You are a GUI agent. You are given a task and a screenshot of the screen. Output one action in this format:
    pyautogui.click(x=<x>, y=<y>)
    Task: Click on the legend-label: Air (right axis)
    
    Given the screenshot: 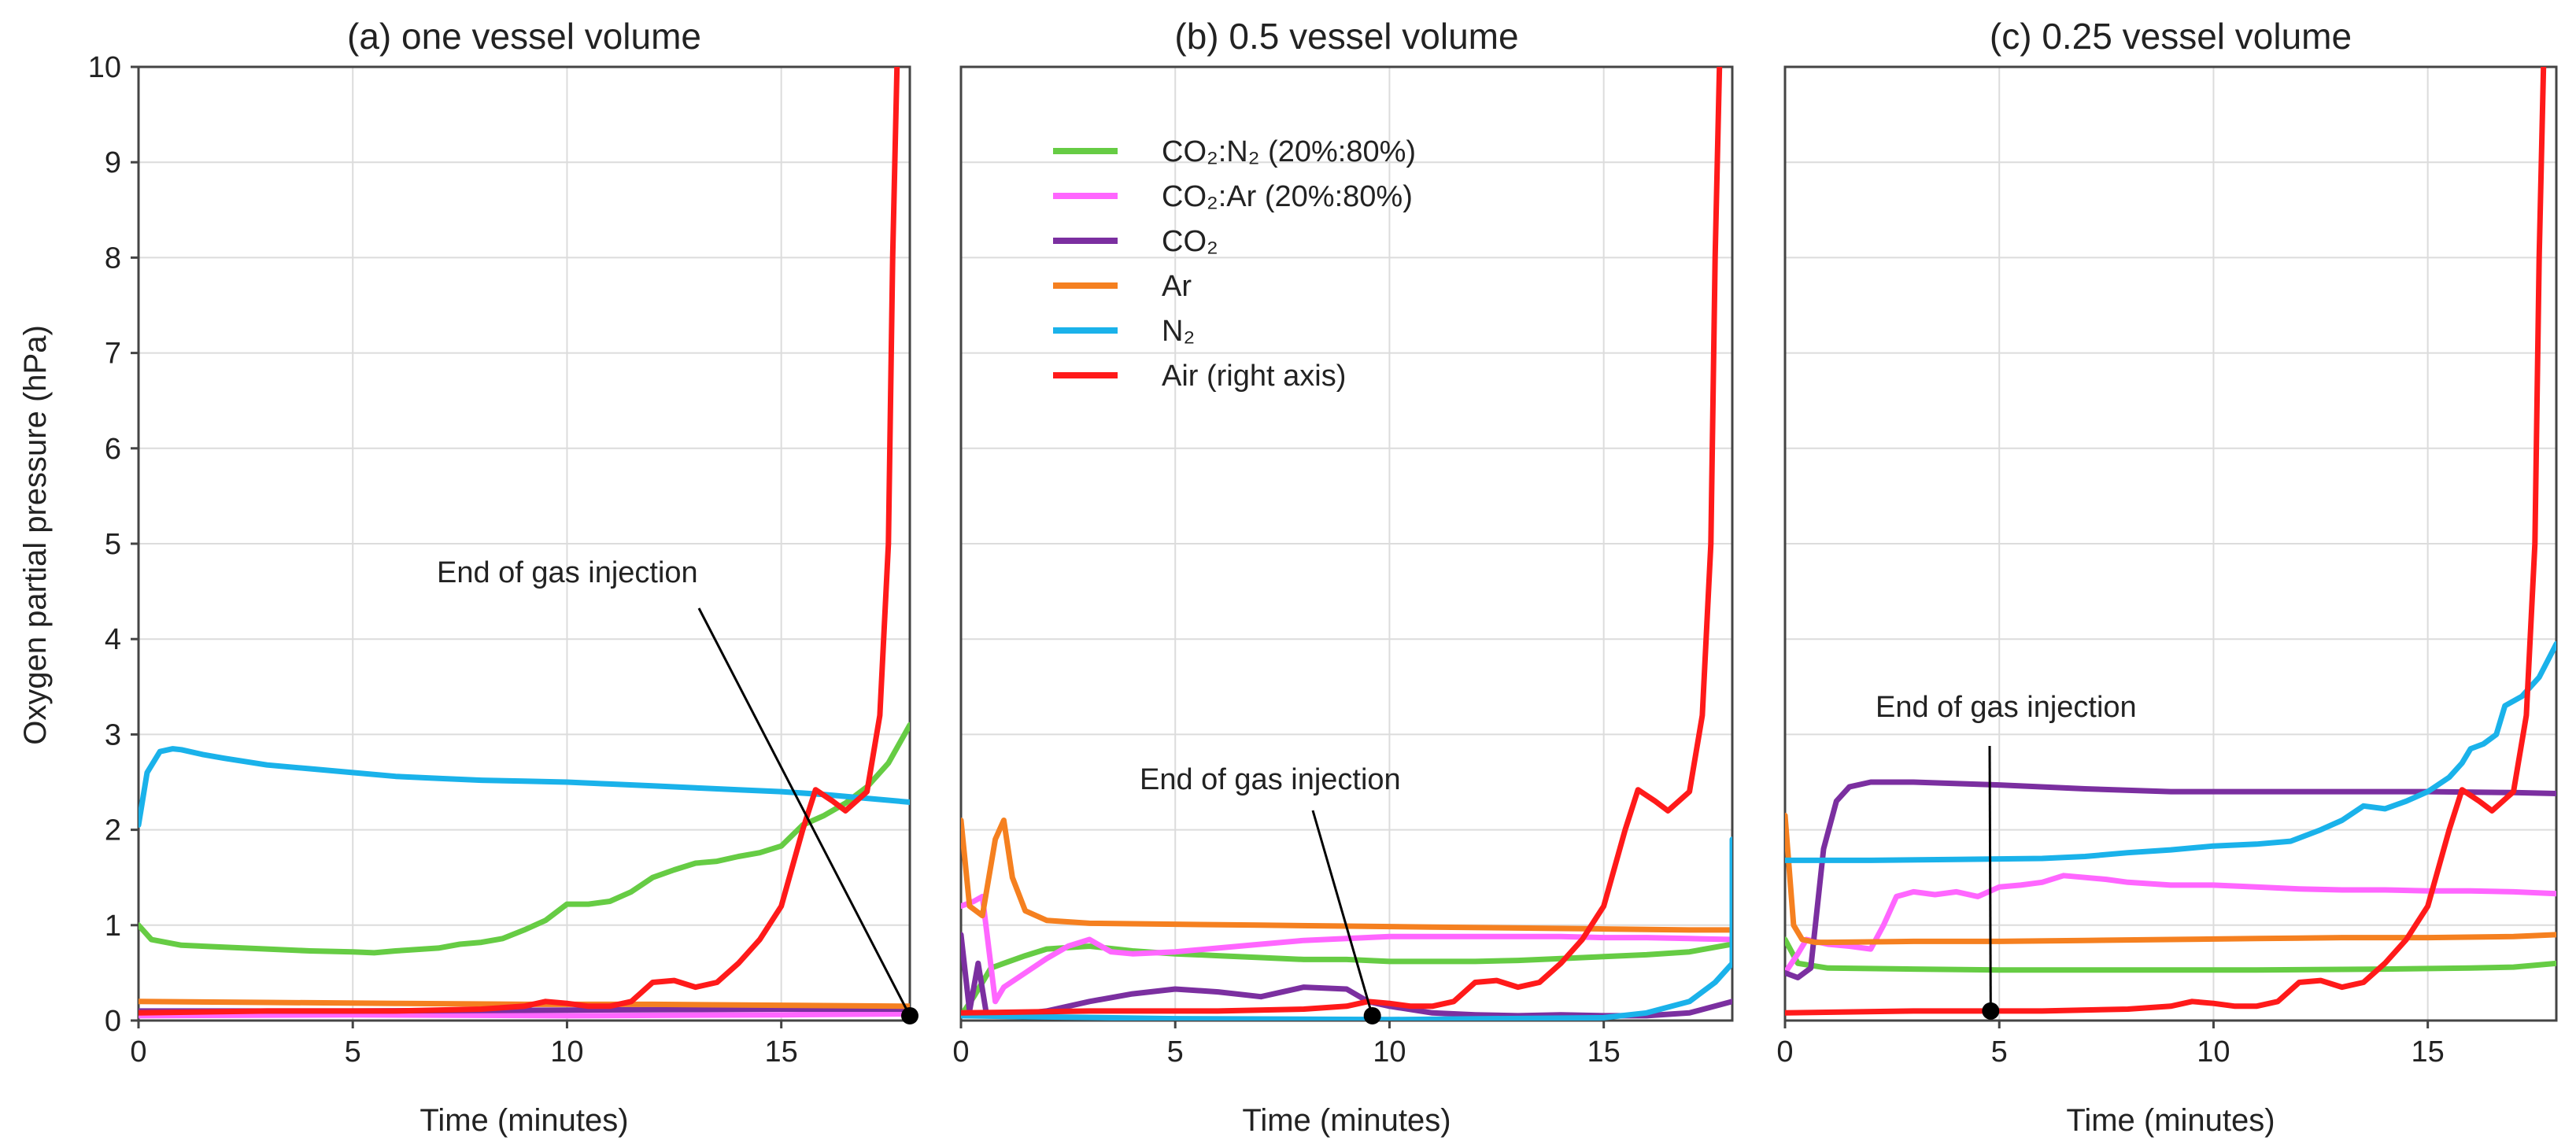 What is the action you would take?
    pyautogui.click(x=1254, y=376)
    